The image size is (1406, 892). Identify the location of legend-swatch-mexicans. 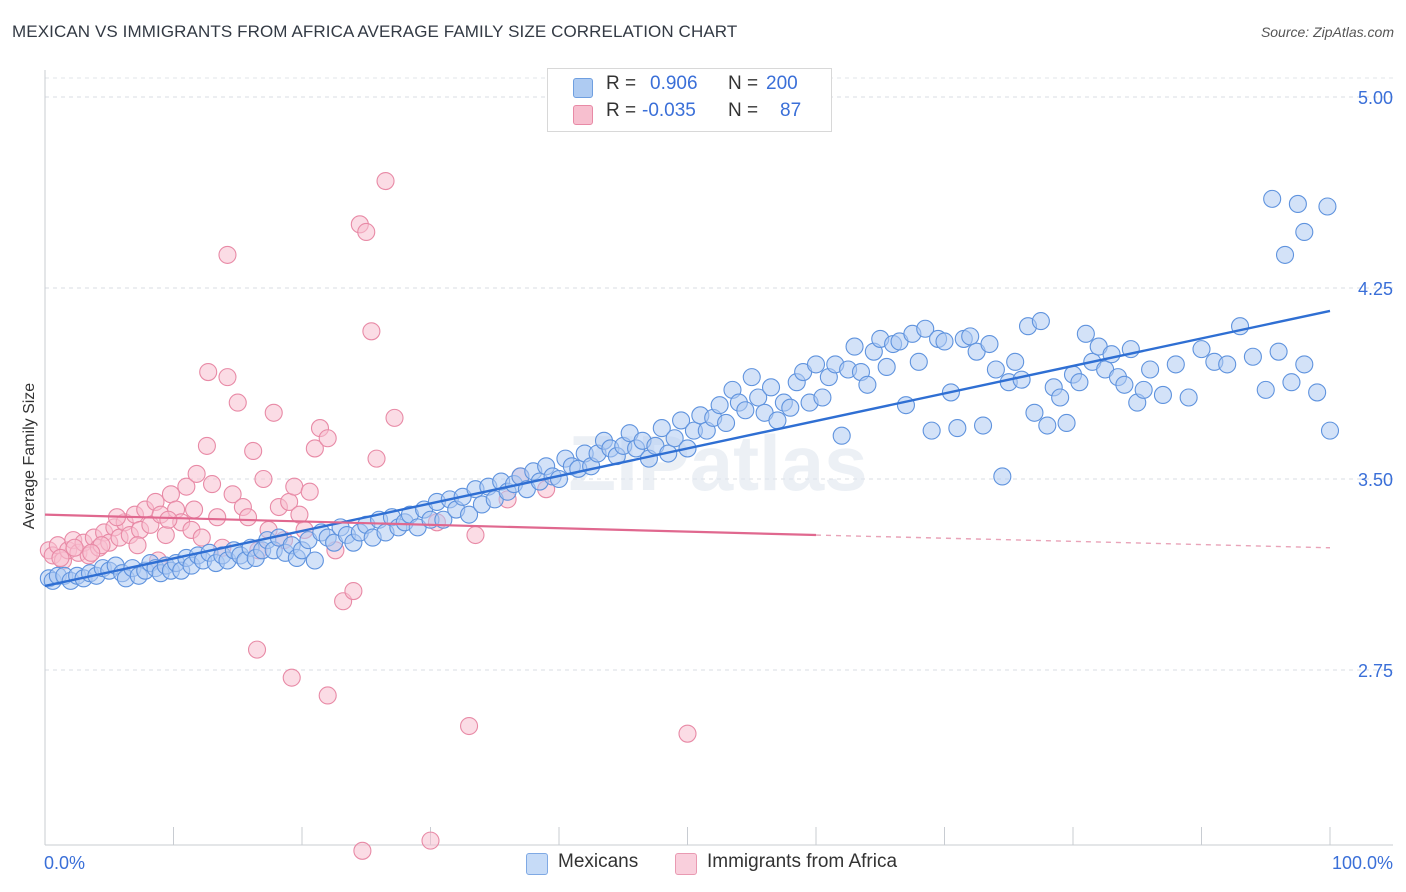
(537, 864).